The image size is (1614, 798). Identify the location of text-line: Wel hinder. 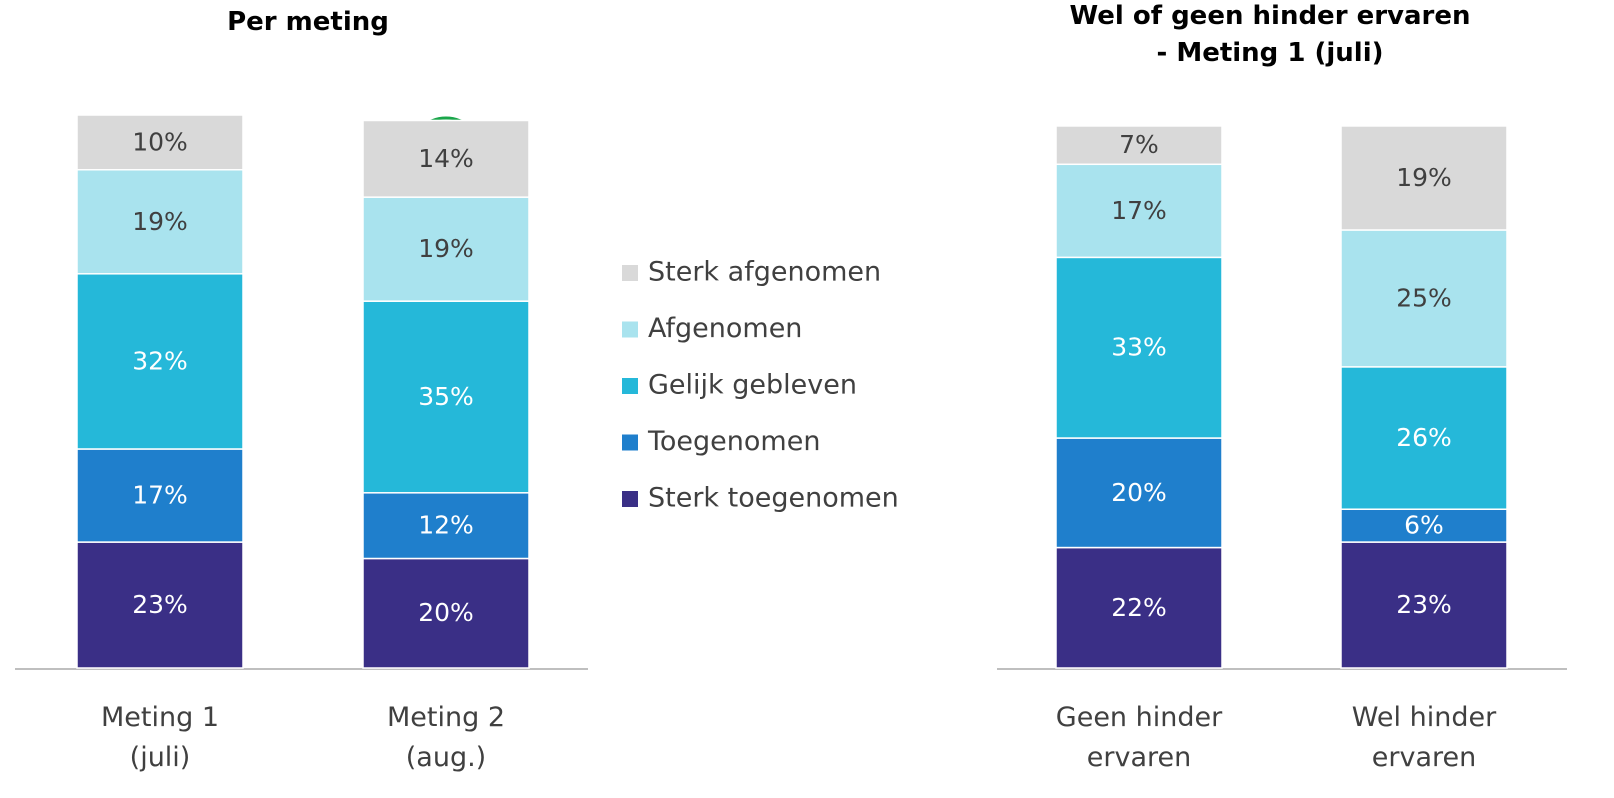
(1424, 717).